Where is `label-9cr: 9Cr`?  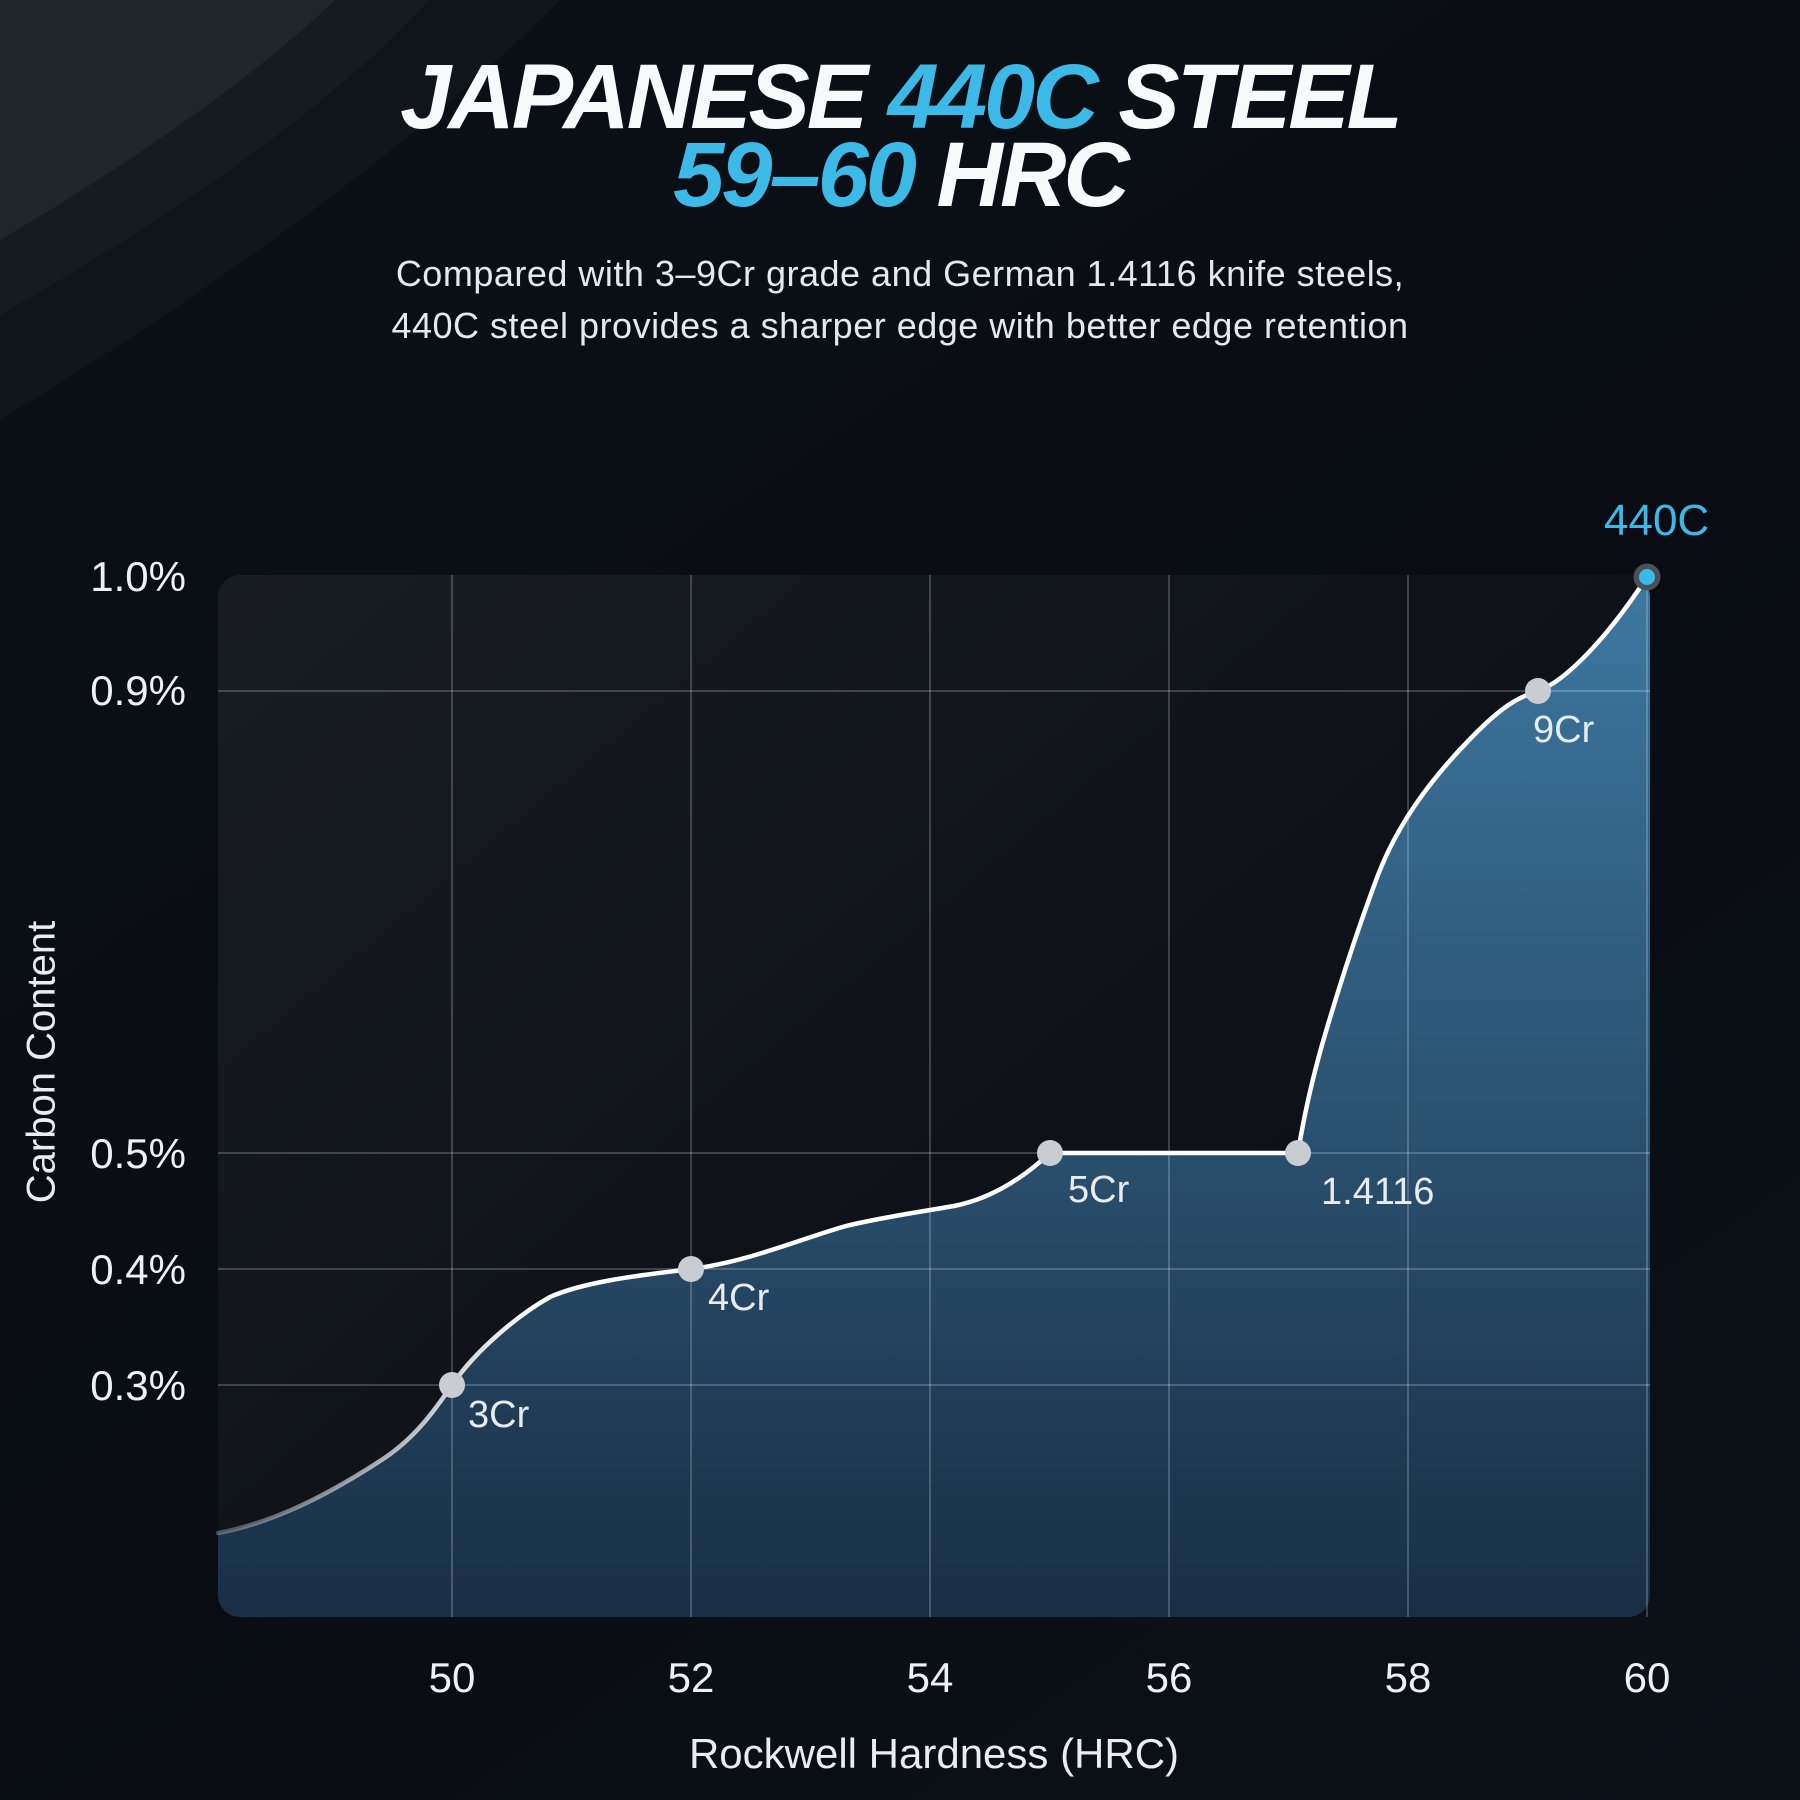
label-9cr: 9Cr is located at coordinates (1564, 730).